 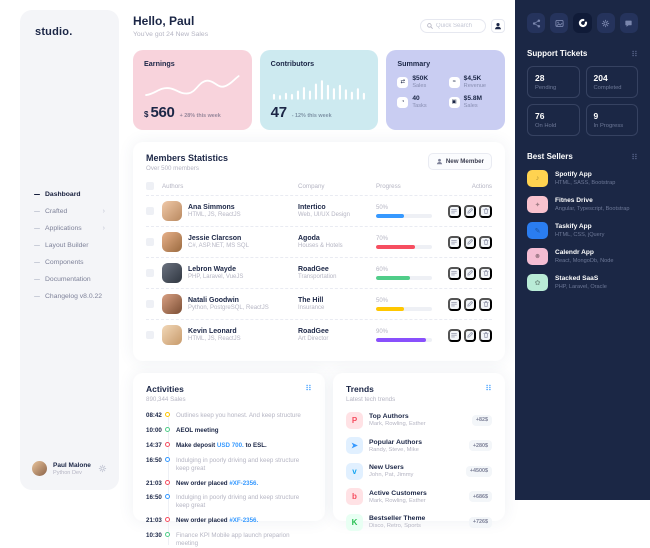 What do you see at coordinates (582, 23) in the screenshot?
I see `loader-icon` at bounding box center [582, 23].